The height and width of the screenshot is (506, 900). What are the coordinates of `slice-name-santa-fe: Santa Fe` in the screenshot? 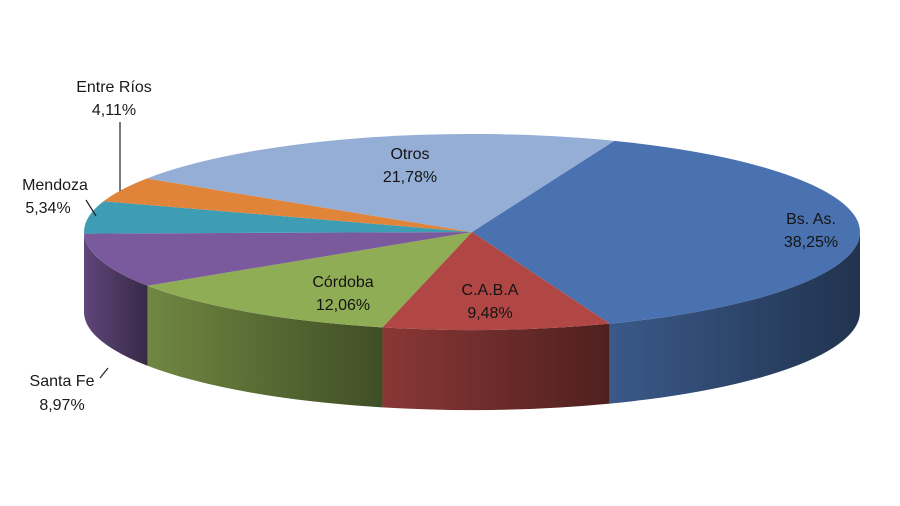 It's located at (62, 381).